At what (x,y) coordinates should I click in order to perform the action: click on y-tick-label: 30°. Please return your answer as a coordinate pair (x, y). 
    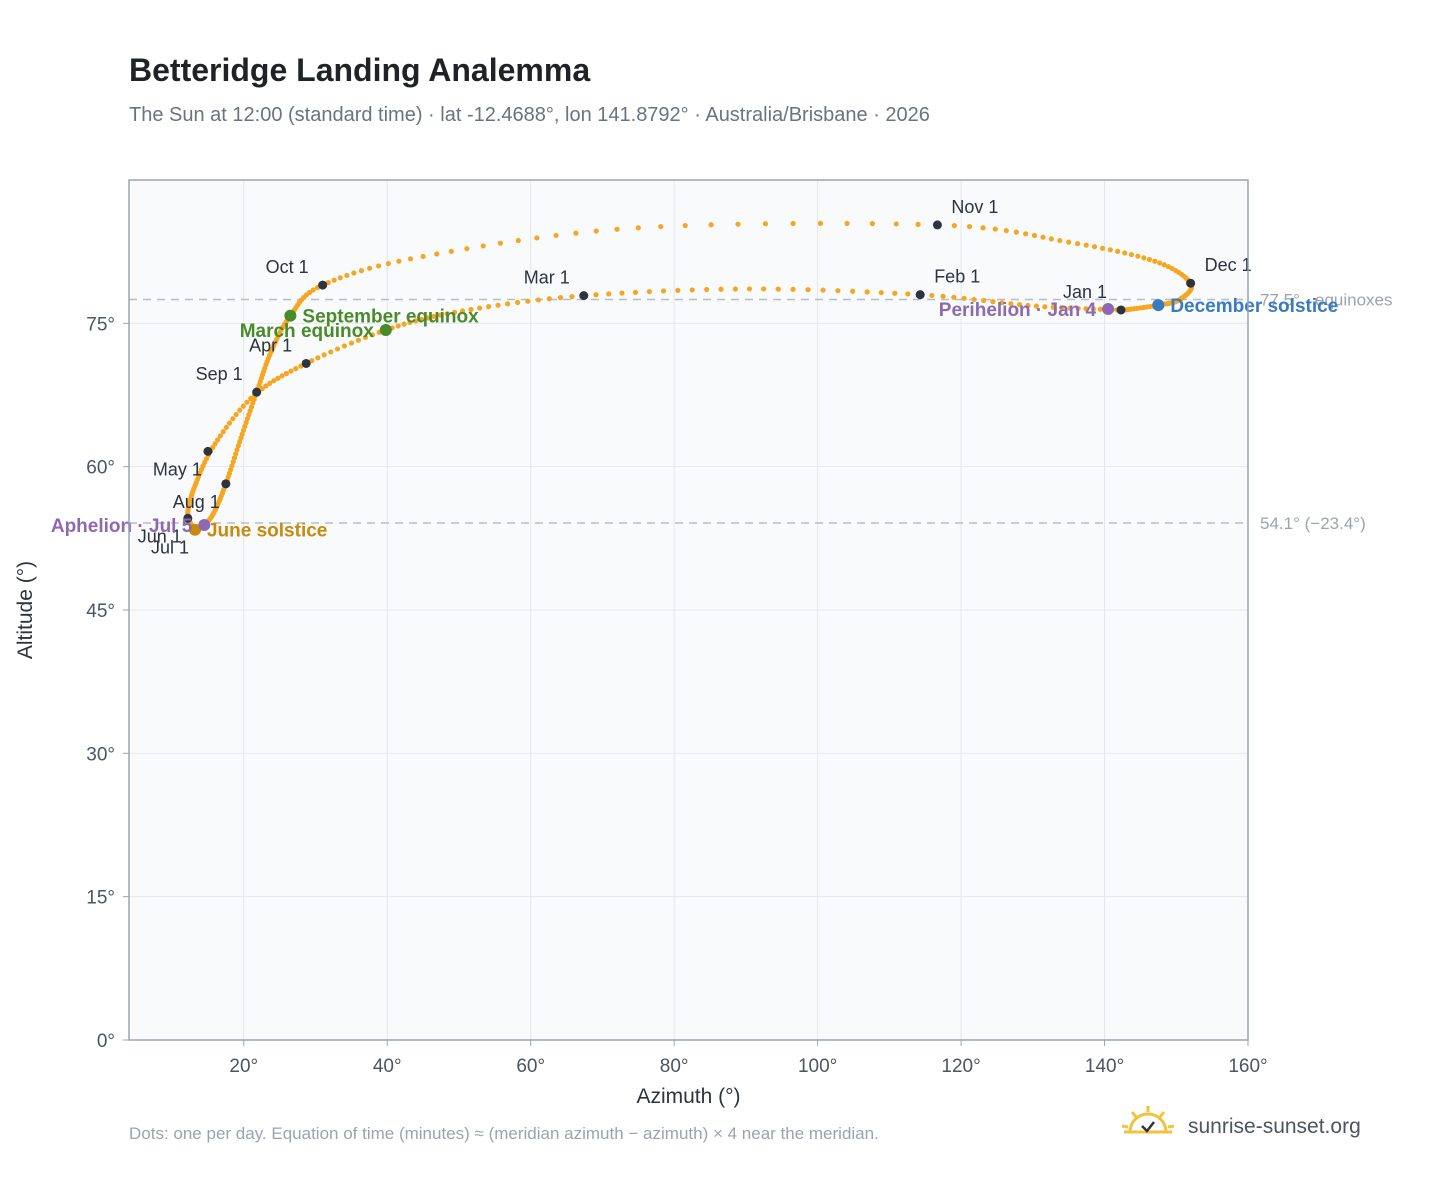
    Looking at the image, I should click on (100, 754).